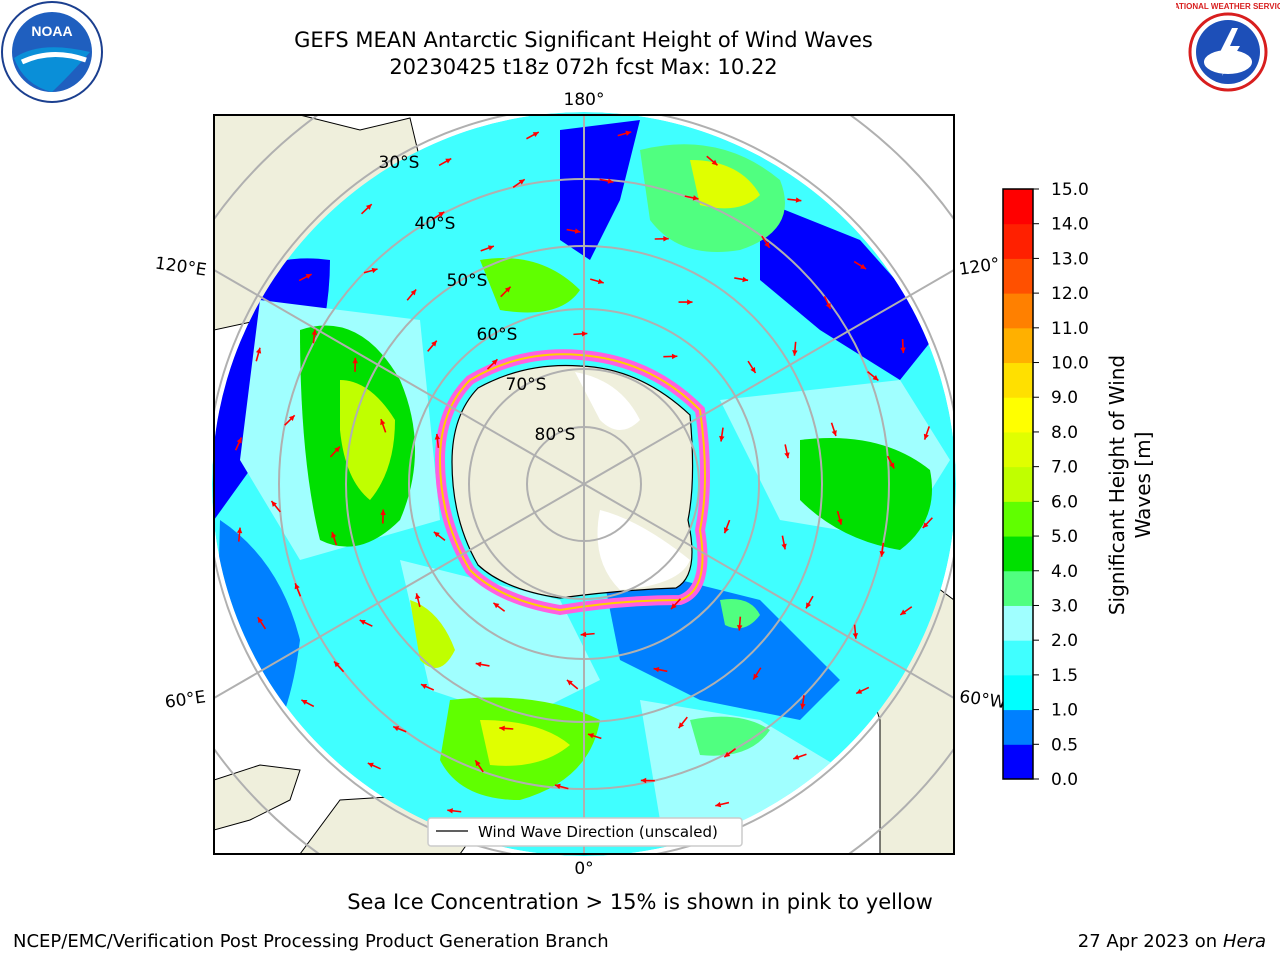 Image resolution: width=1280 pixels, height=960 pixels. What do you see at coordinates (979, 267) in the screenshot?
I see `lon-label-120w: 120°` at bounding box center [979, 267].